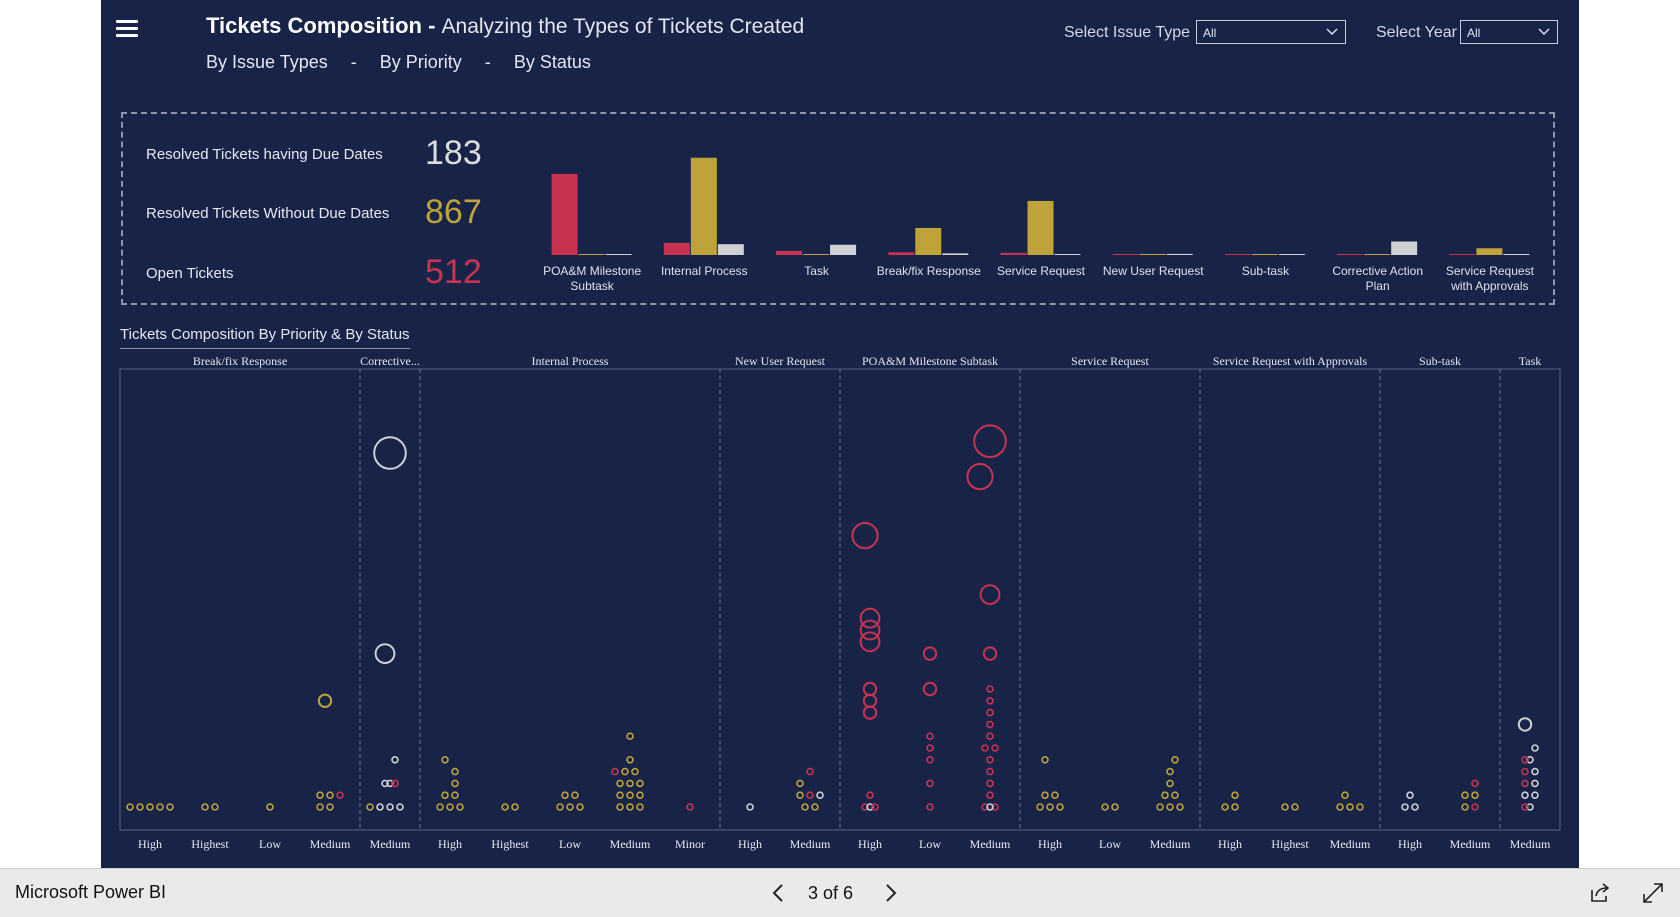 The width and height of the screenshot is (1680, 917). Describe the element at coordinates (930, 361) in the screenshot. I see `group-label-poa-m-milestone-subtask: POA&M Milestone Subtask` at that location.